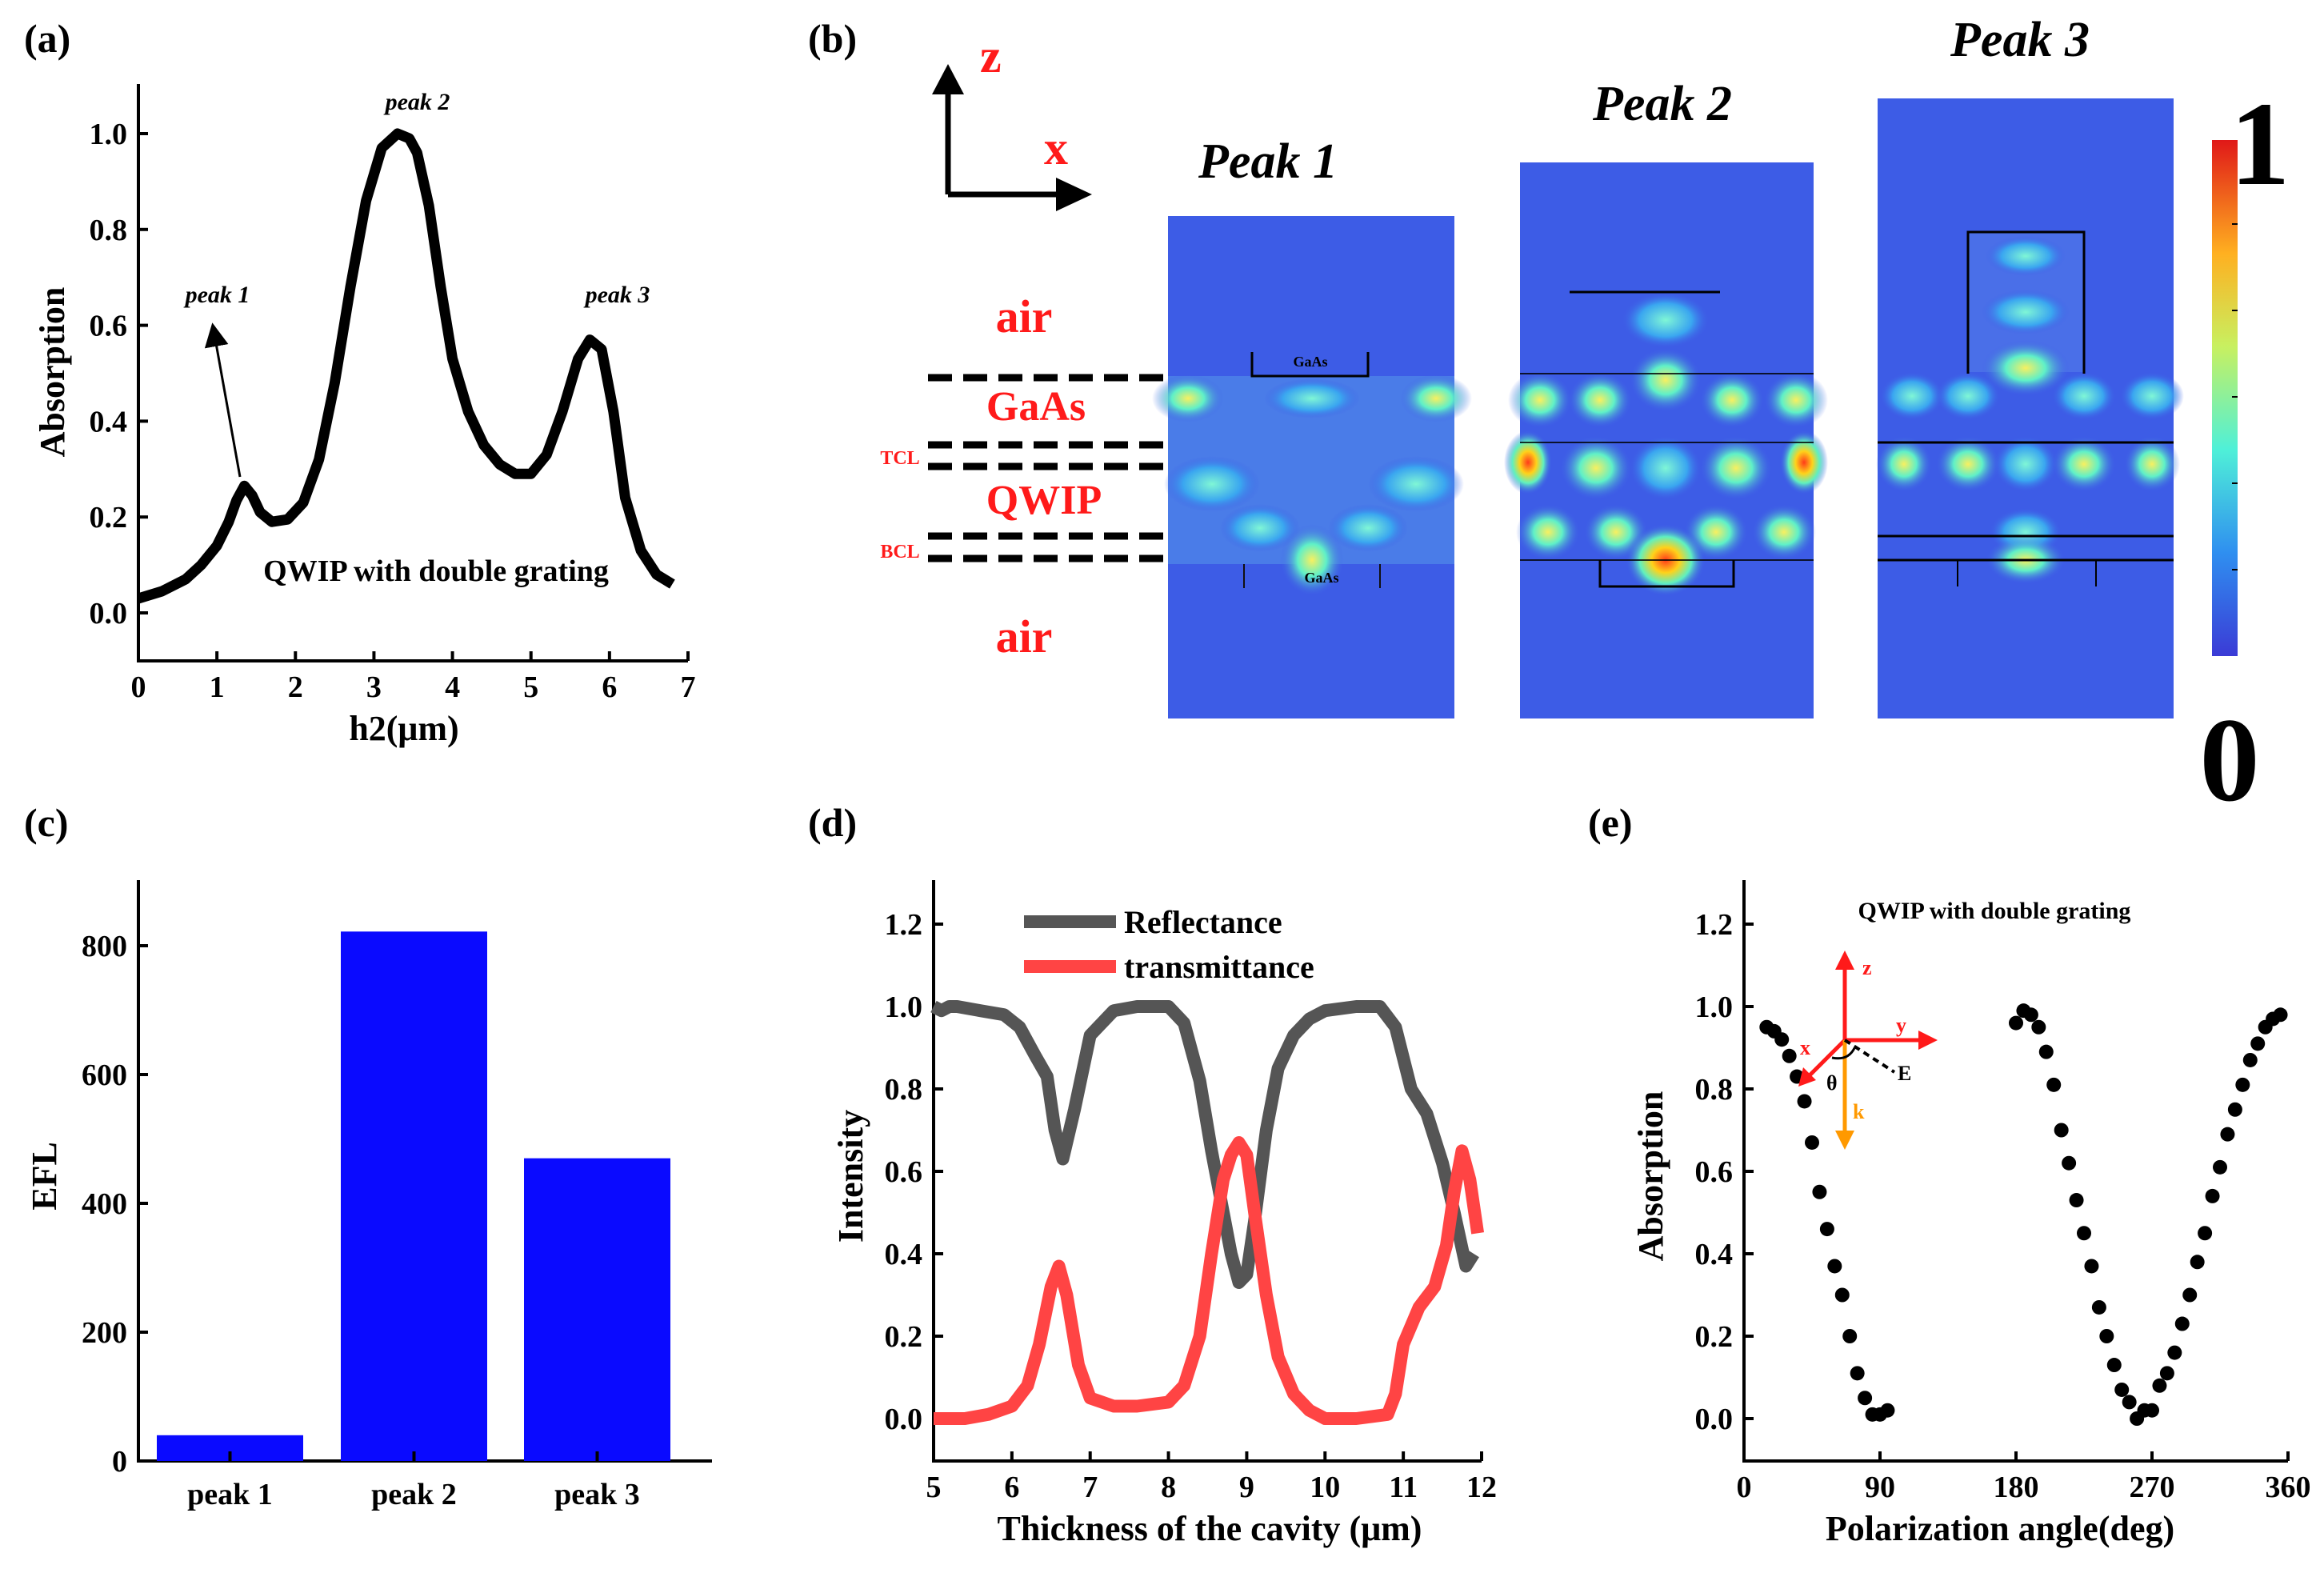 This screenshot has height=1569, width=2324. What do you see at coordinates (1219, 967) in the screenshot?
I see `legend-transmittance-label: transmittance` at bounding box center [1219, 967].